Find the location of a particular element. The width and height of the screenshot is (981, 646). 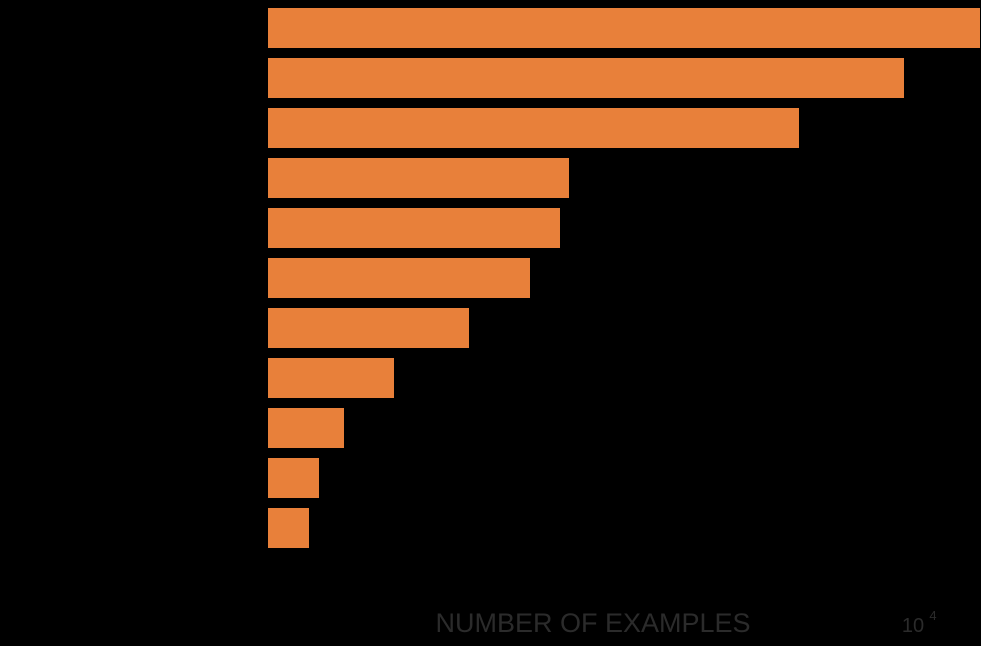

x-axis-label: NUMBER OF EXAMPLES is located at coordinates (592, 623).